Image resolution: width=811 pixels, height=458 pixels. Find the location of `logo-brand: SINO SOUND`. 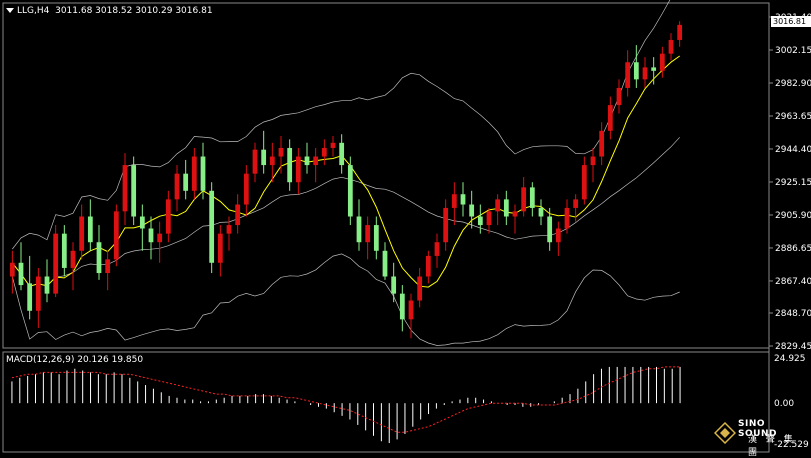

logo-brand: SINO SOUND is located at coordinates (757, 429).